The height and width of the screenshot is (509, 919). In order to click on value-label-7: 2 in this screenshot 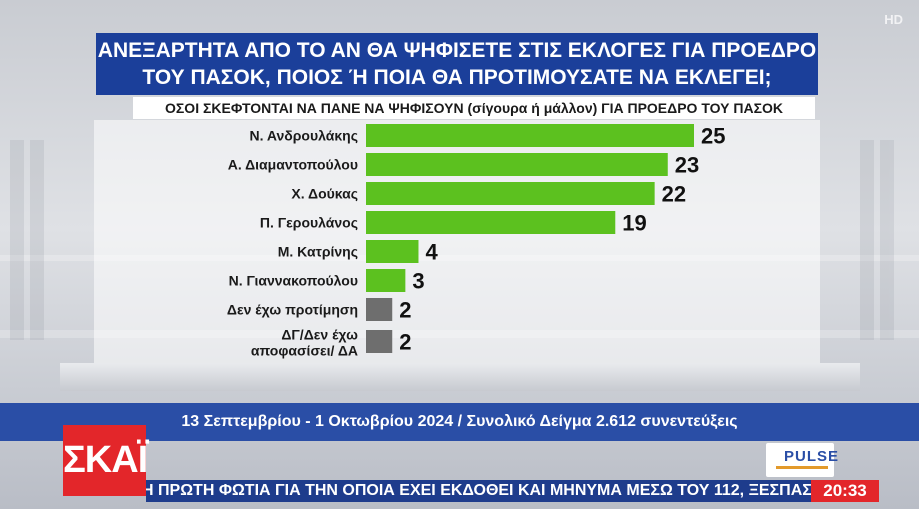, I will do `click(405, 342)`.